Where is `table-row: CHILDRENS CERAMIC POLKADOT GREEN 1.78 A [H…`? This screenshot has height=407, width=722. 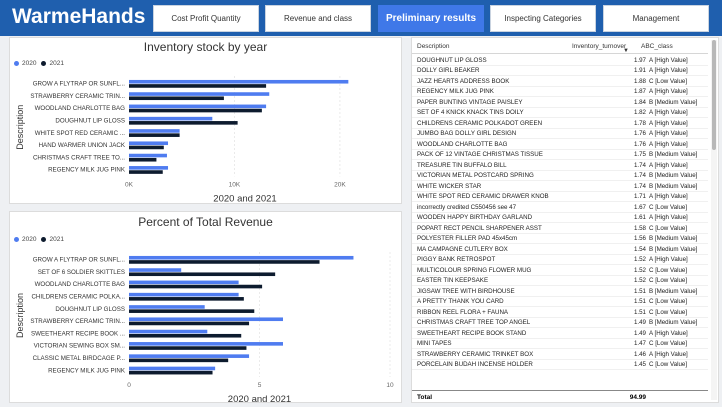
table-row: CHILDRENS CERAMIC POLKADOT GREEN 1.78 A [H… is located at coordinates (560, 123).